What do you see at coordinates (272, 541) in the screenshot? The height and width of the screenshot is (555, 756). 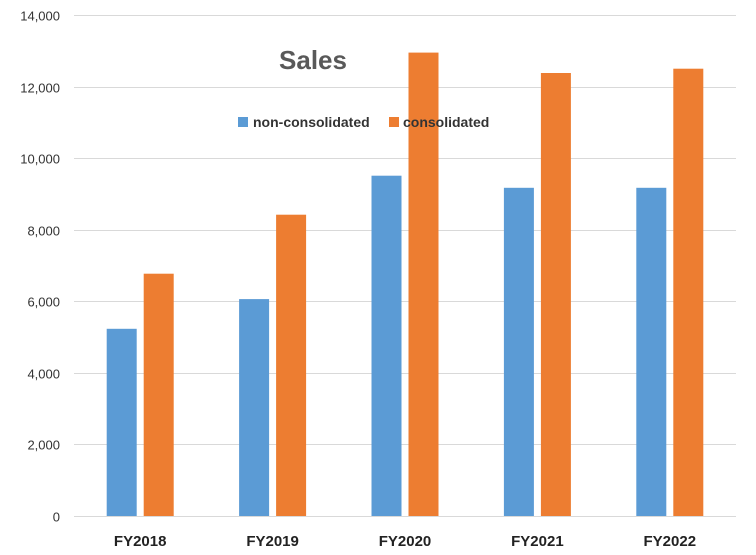 I see `x-tick-label: FY2019` at bounding box center [272, 541].